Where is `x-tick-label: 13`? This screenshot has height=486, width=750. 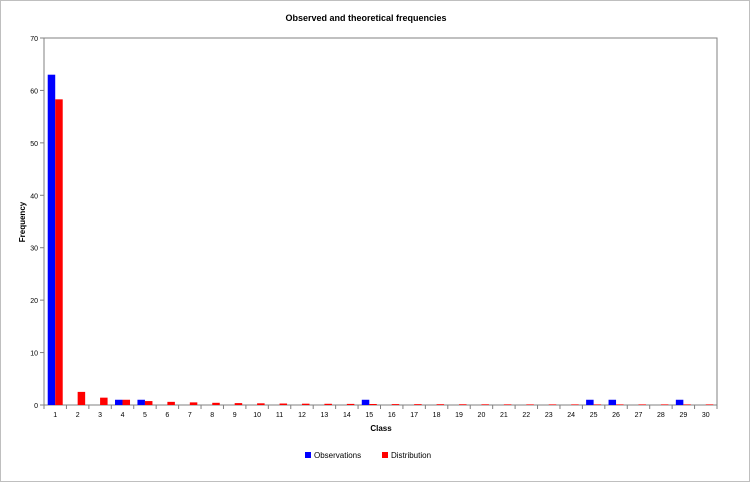 x-tick-label: 13 is located at coordinates (325, 415).